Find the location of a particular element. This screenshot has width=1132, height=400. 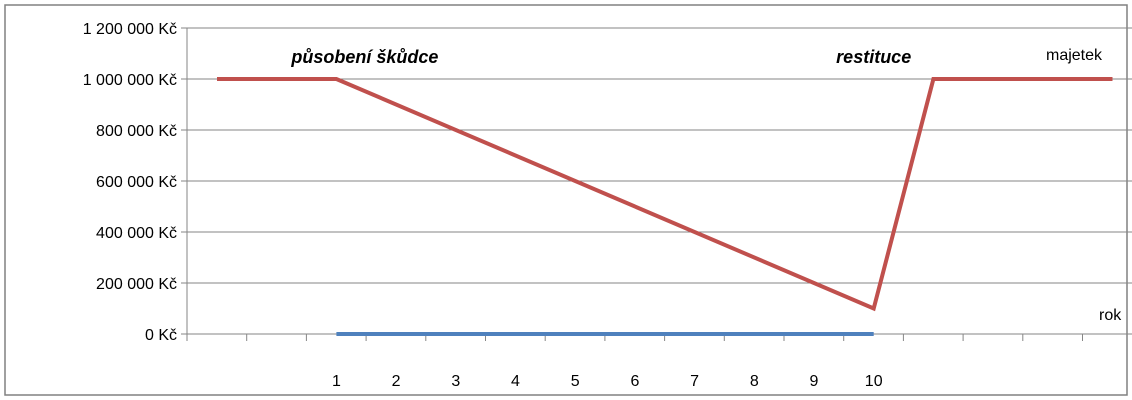

x-tick-label: 7 is located at coordinates (694, 381).